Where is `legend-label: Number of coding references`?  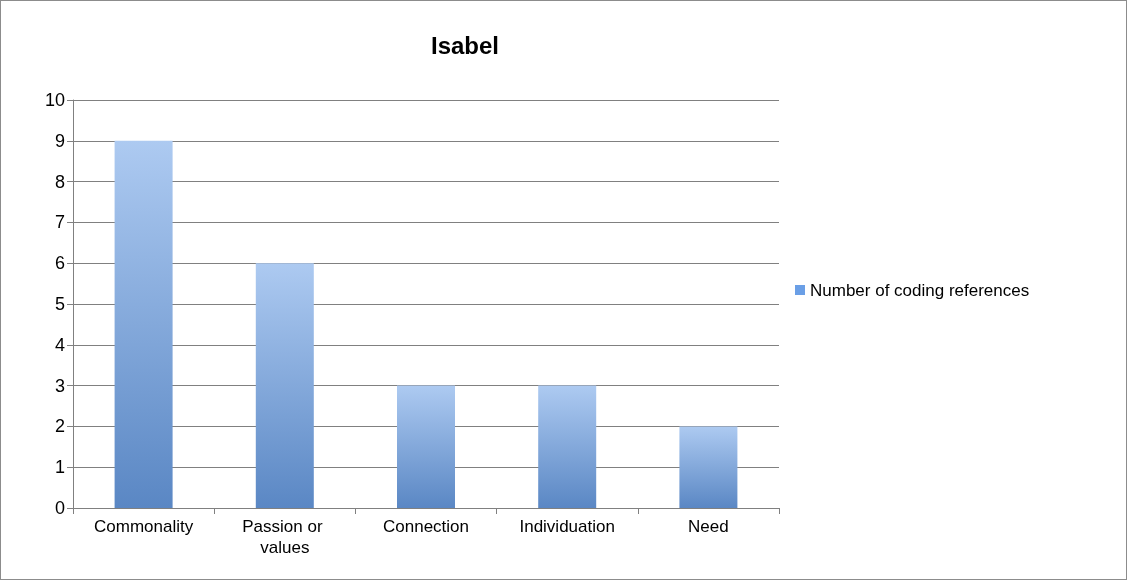
legend-label: Number of coding references is located at coordinates (920, 290).